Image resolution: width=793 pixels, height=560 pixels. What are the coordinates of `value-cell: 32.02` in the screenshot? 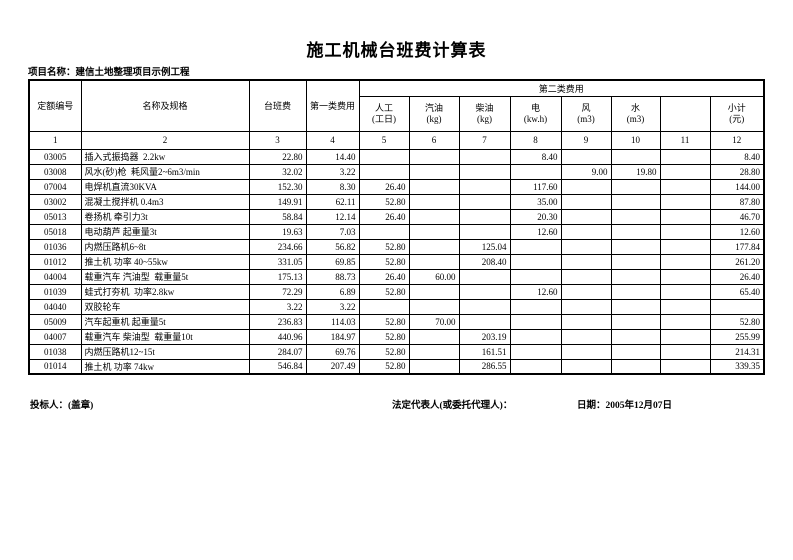 It's located at (277, 171).